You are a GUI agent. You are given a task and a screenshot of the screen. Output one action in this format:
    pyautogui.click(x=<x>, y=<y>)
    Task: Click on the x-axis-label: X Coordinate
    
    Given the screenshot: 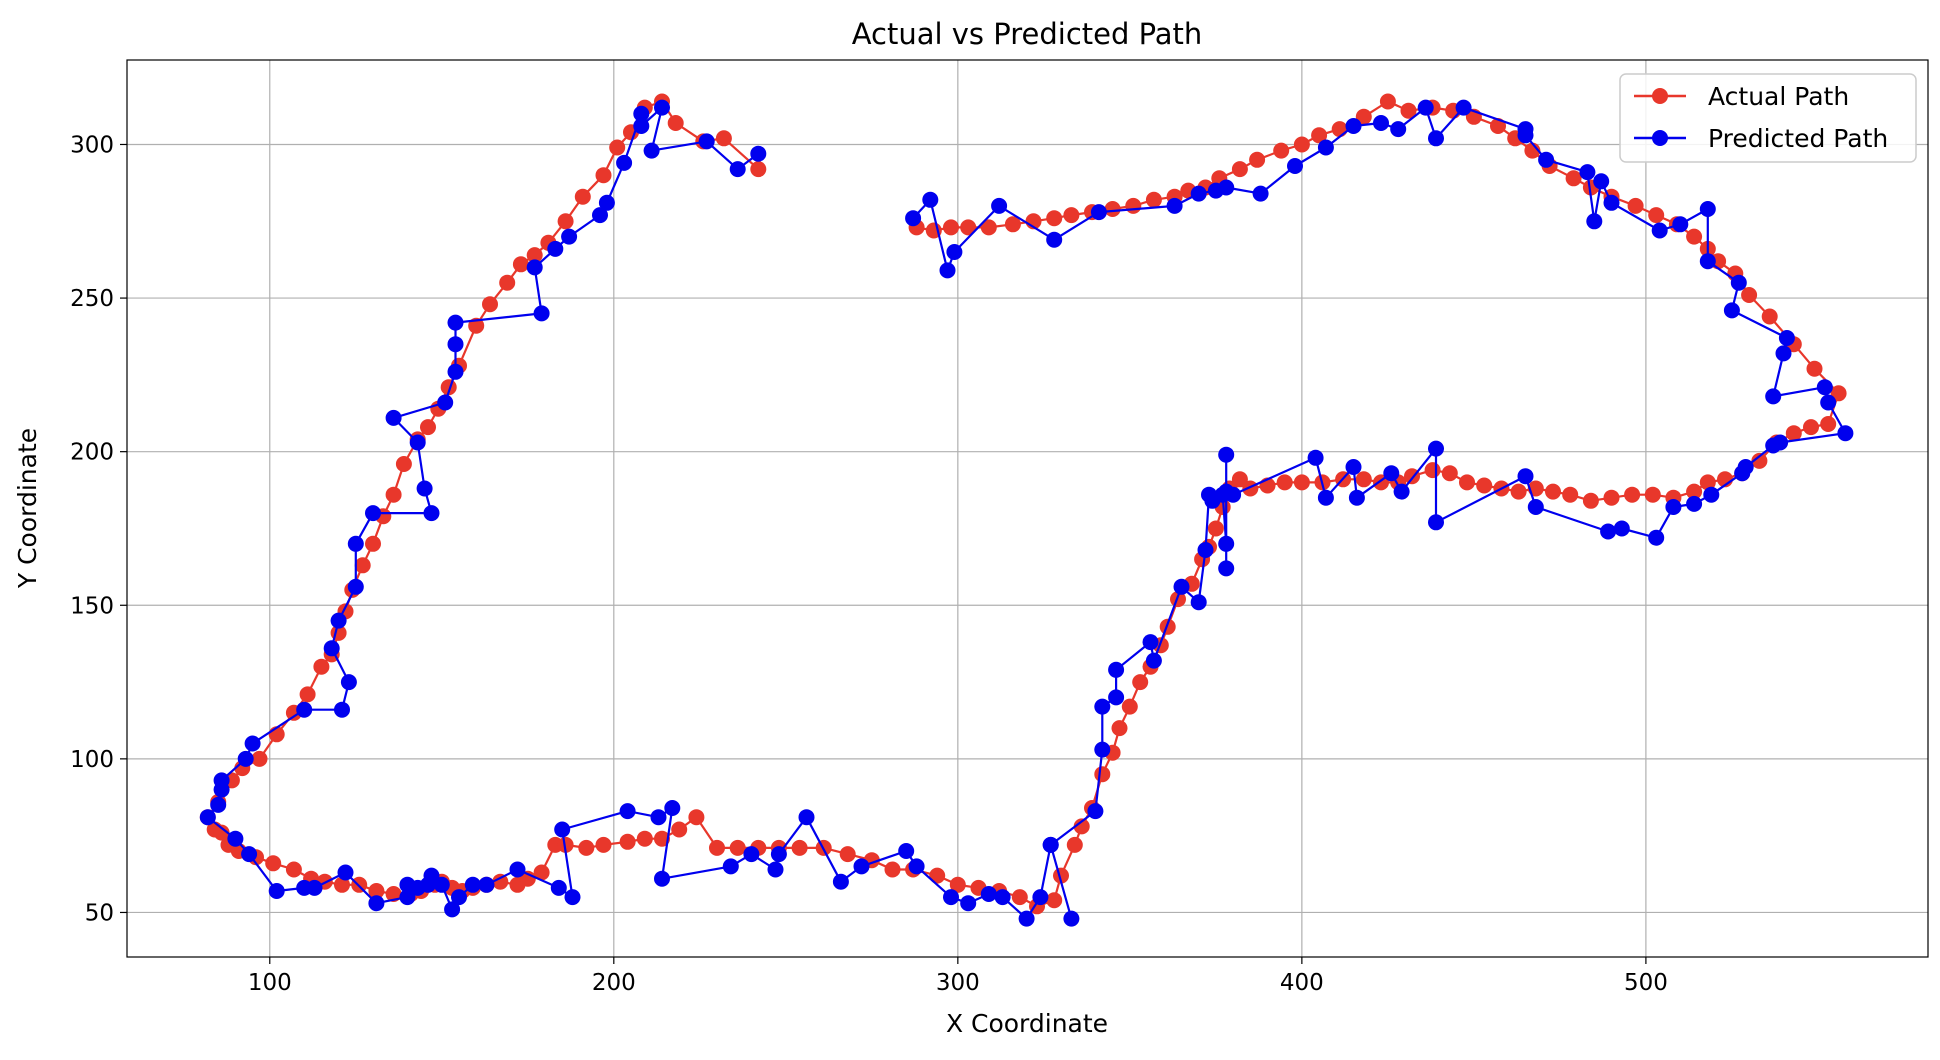 What is the action you would take?
    pyautogui.click(x=1027, y=1023)
    